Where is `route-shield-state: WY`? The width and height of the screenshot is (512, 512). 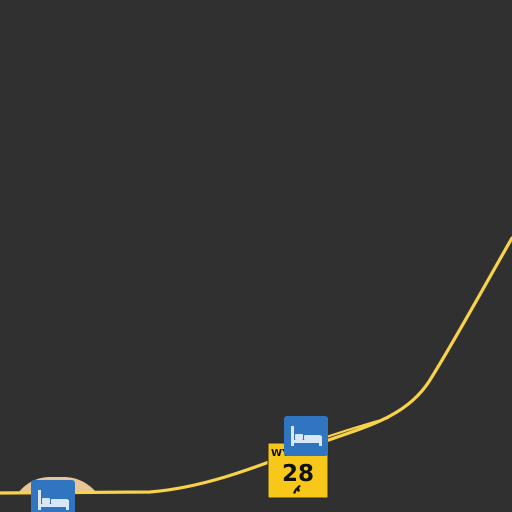
route-shield-state: WY is located at coordinates (280, 453).